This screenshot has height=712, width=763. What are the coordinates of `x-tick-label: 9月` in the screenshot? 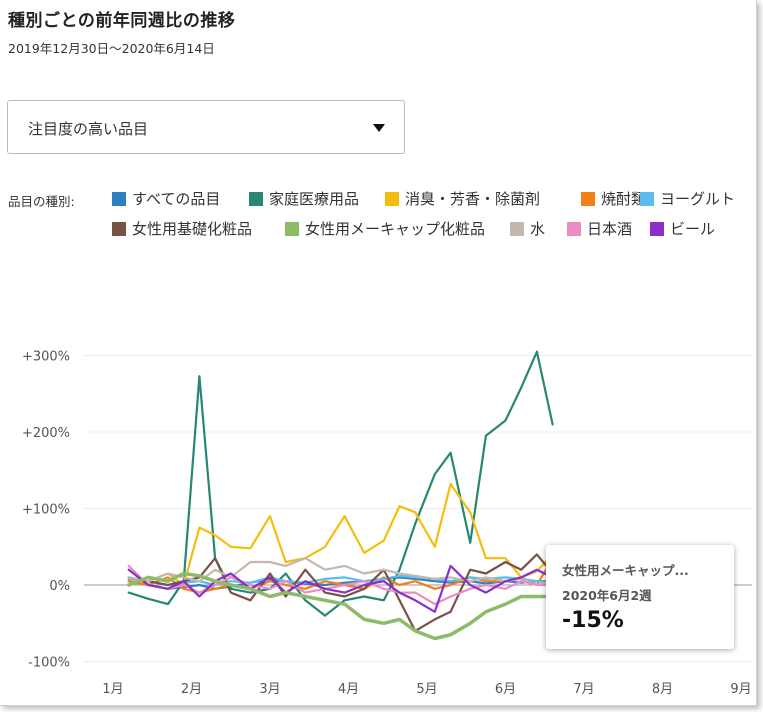 It's located at (740, 689).